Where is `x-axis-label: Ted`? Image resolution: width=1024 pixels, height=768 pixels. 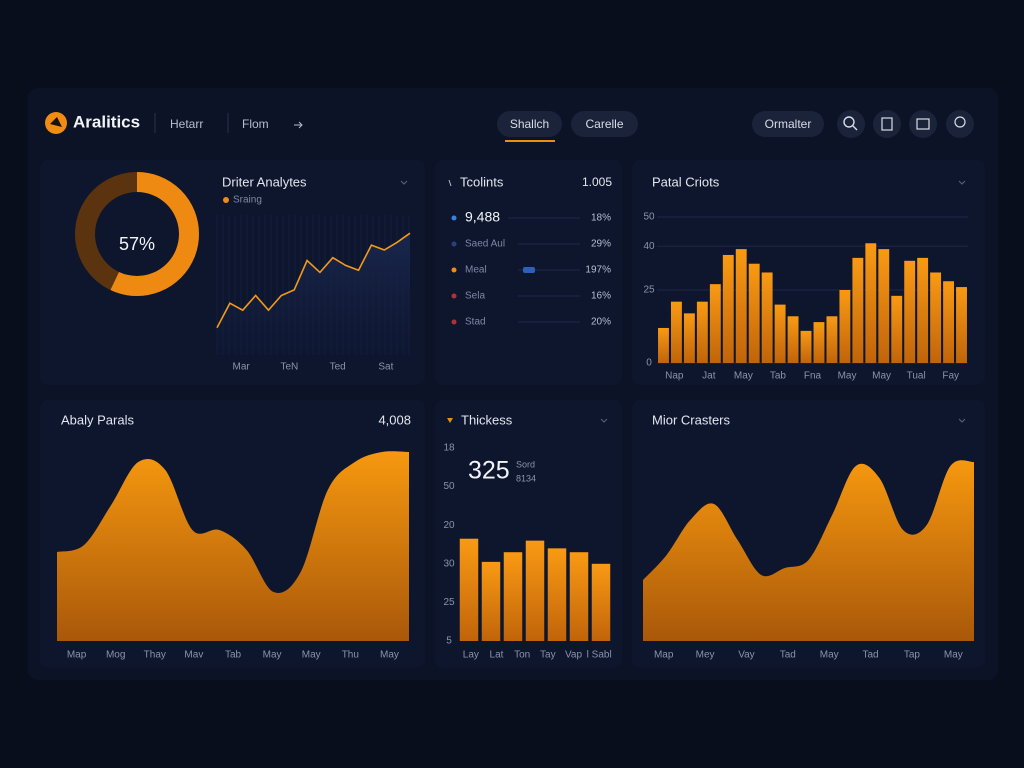
x-axis-label: Ted is located at coordinates (338, 367).